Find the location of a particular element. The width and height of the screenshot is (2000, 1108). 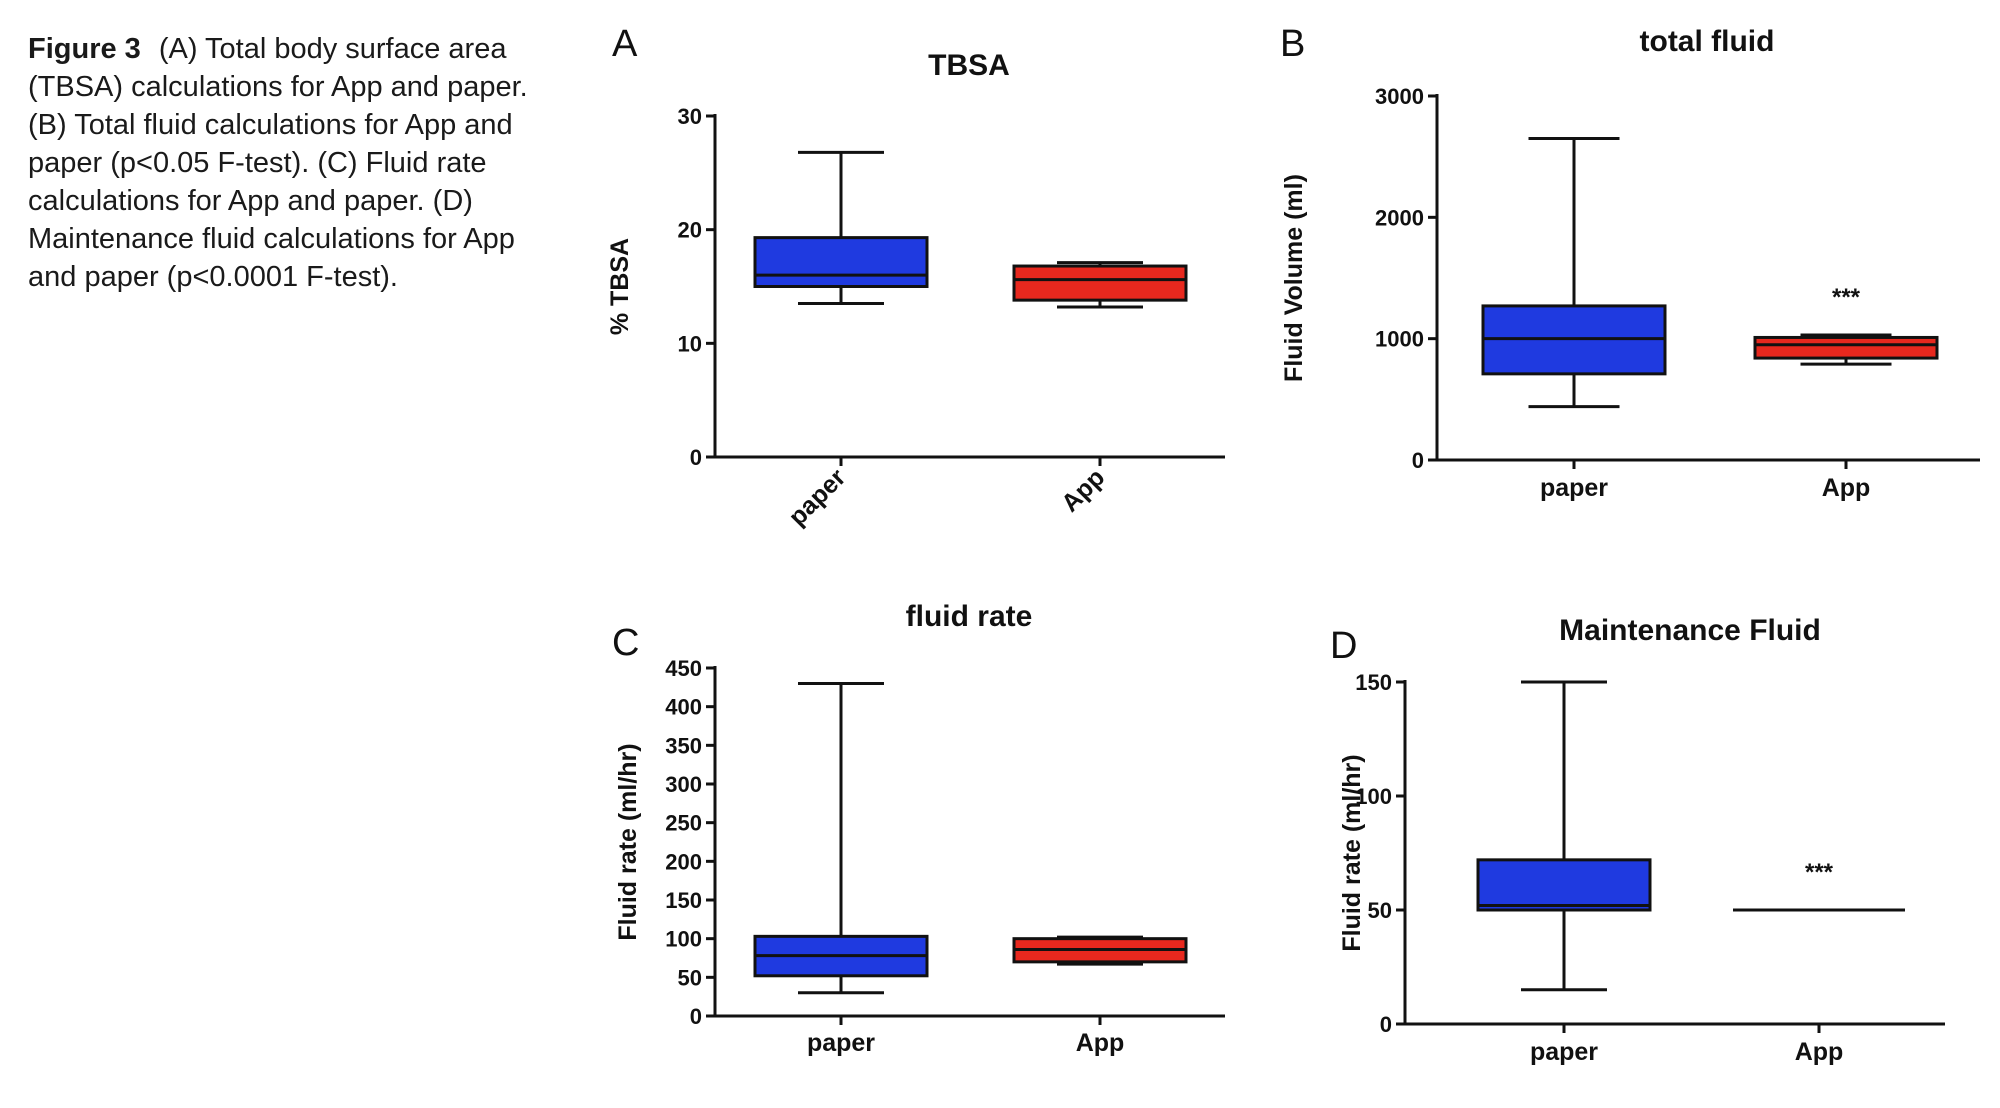

y-tick-label: 300 is located at coordinates (683, 784).